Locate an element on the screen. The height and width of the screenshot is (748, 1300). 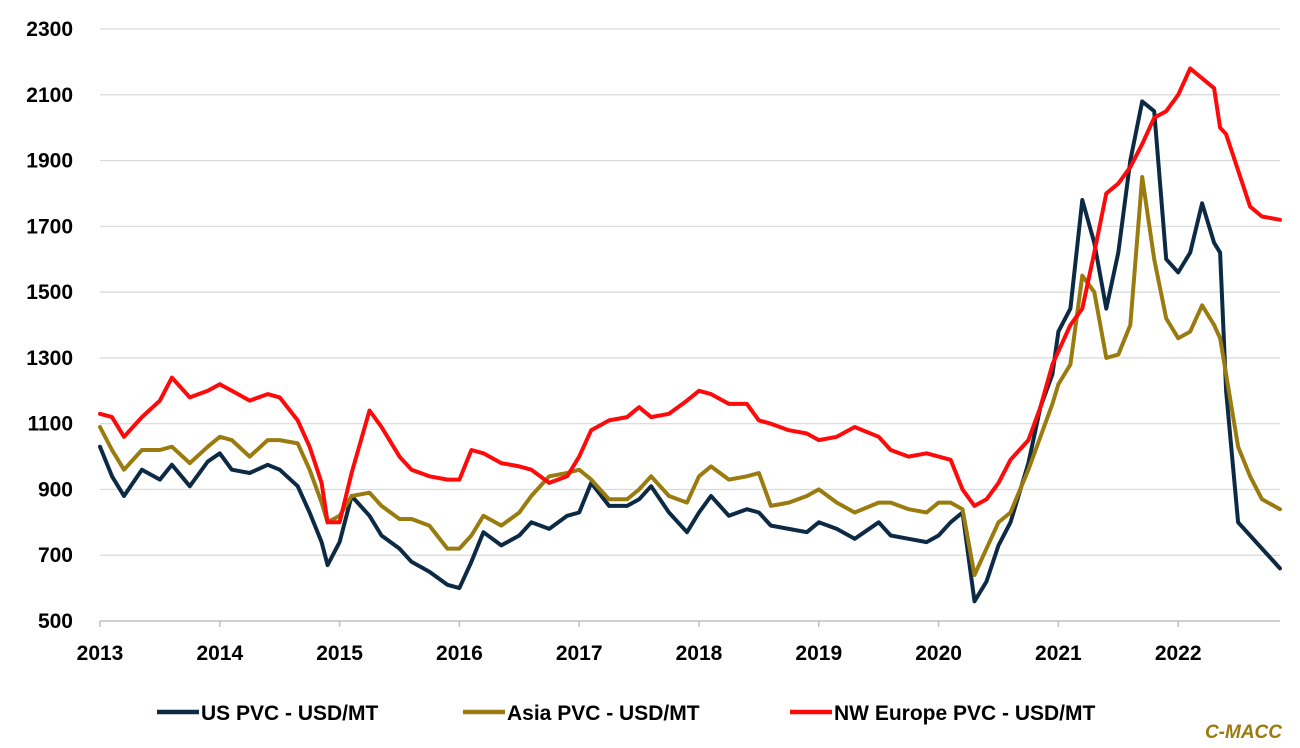
y-tick-label: 2100 is located at coordinates (49, 95).